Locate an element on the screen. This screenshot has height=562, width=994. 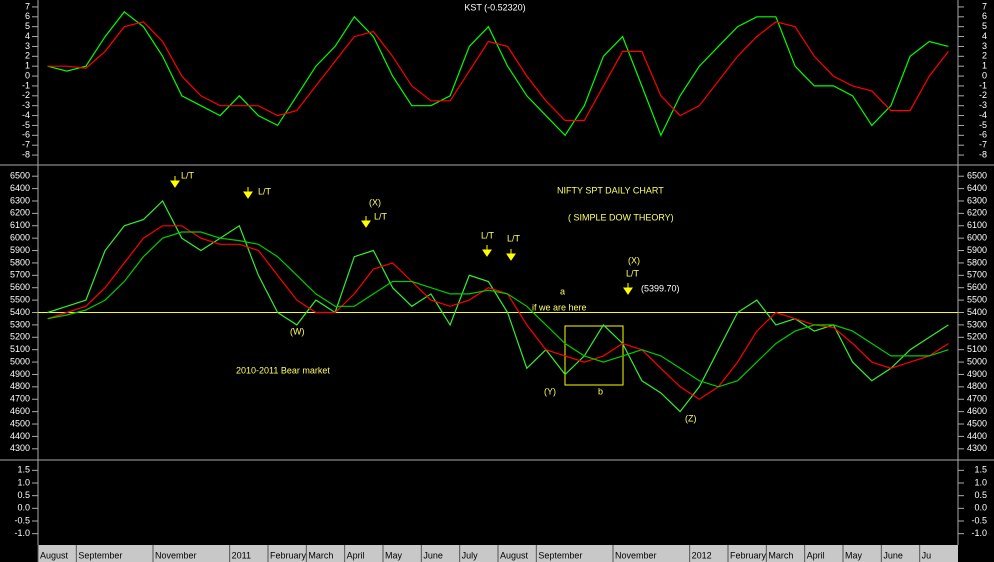
x-tick-label: July is located at coordinates (470, 555).